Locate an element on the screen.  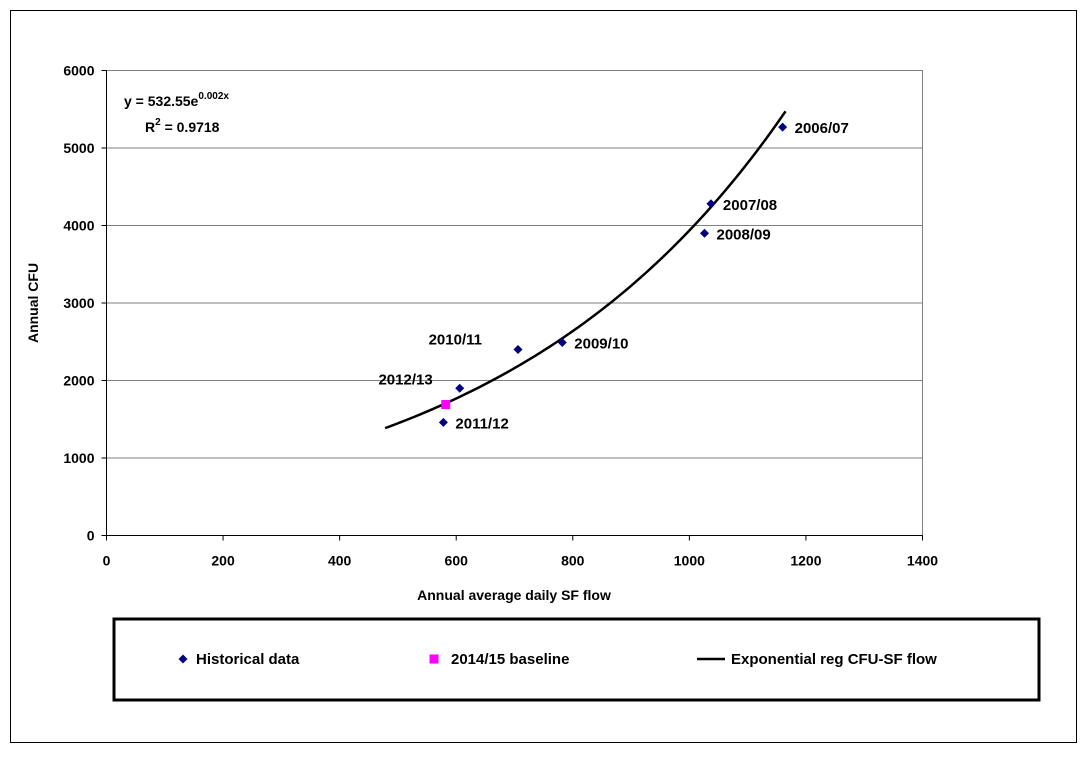
x-tick-label: 0 is located at coordinates (107, 561).